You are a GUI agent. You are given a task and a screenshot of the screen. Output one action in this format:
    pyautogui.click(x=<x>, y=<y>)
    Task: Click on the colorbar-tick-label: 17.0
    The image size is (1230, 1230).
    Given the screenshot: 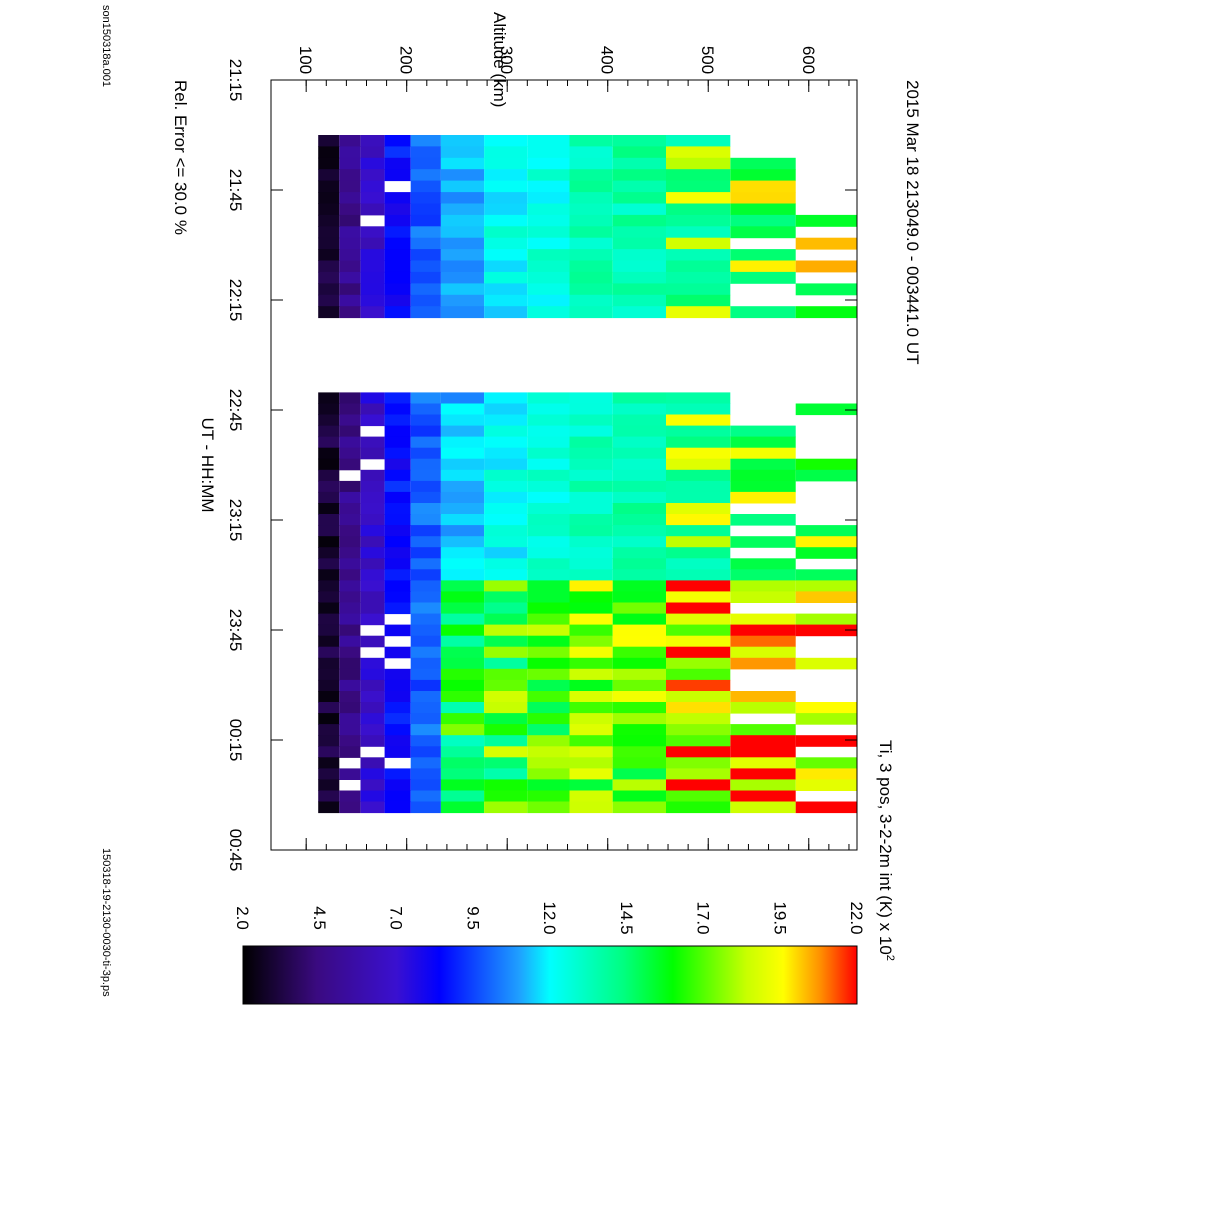 What is the action you would take?
    pyautogui.click(x=703, y=917)
    